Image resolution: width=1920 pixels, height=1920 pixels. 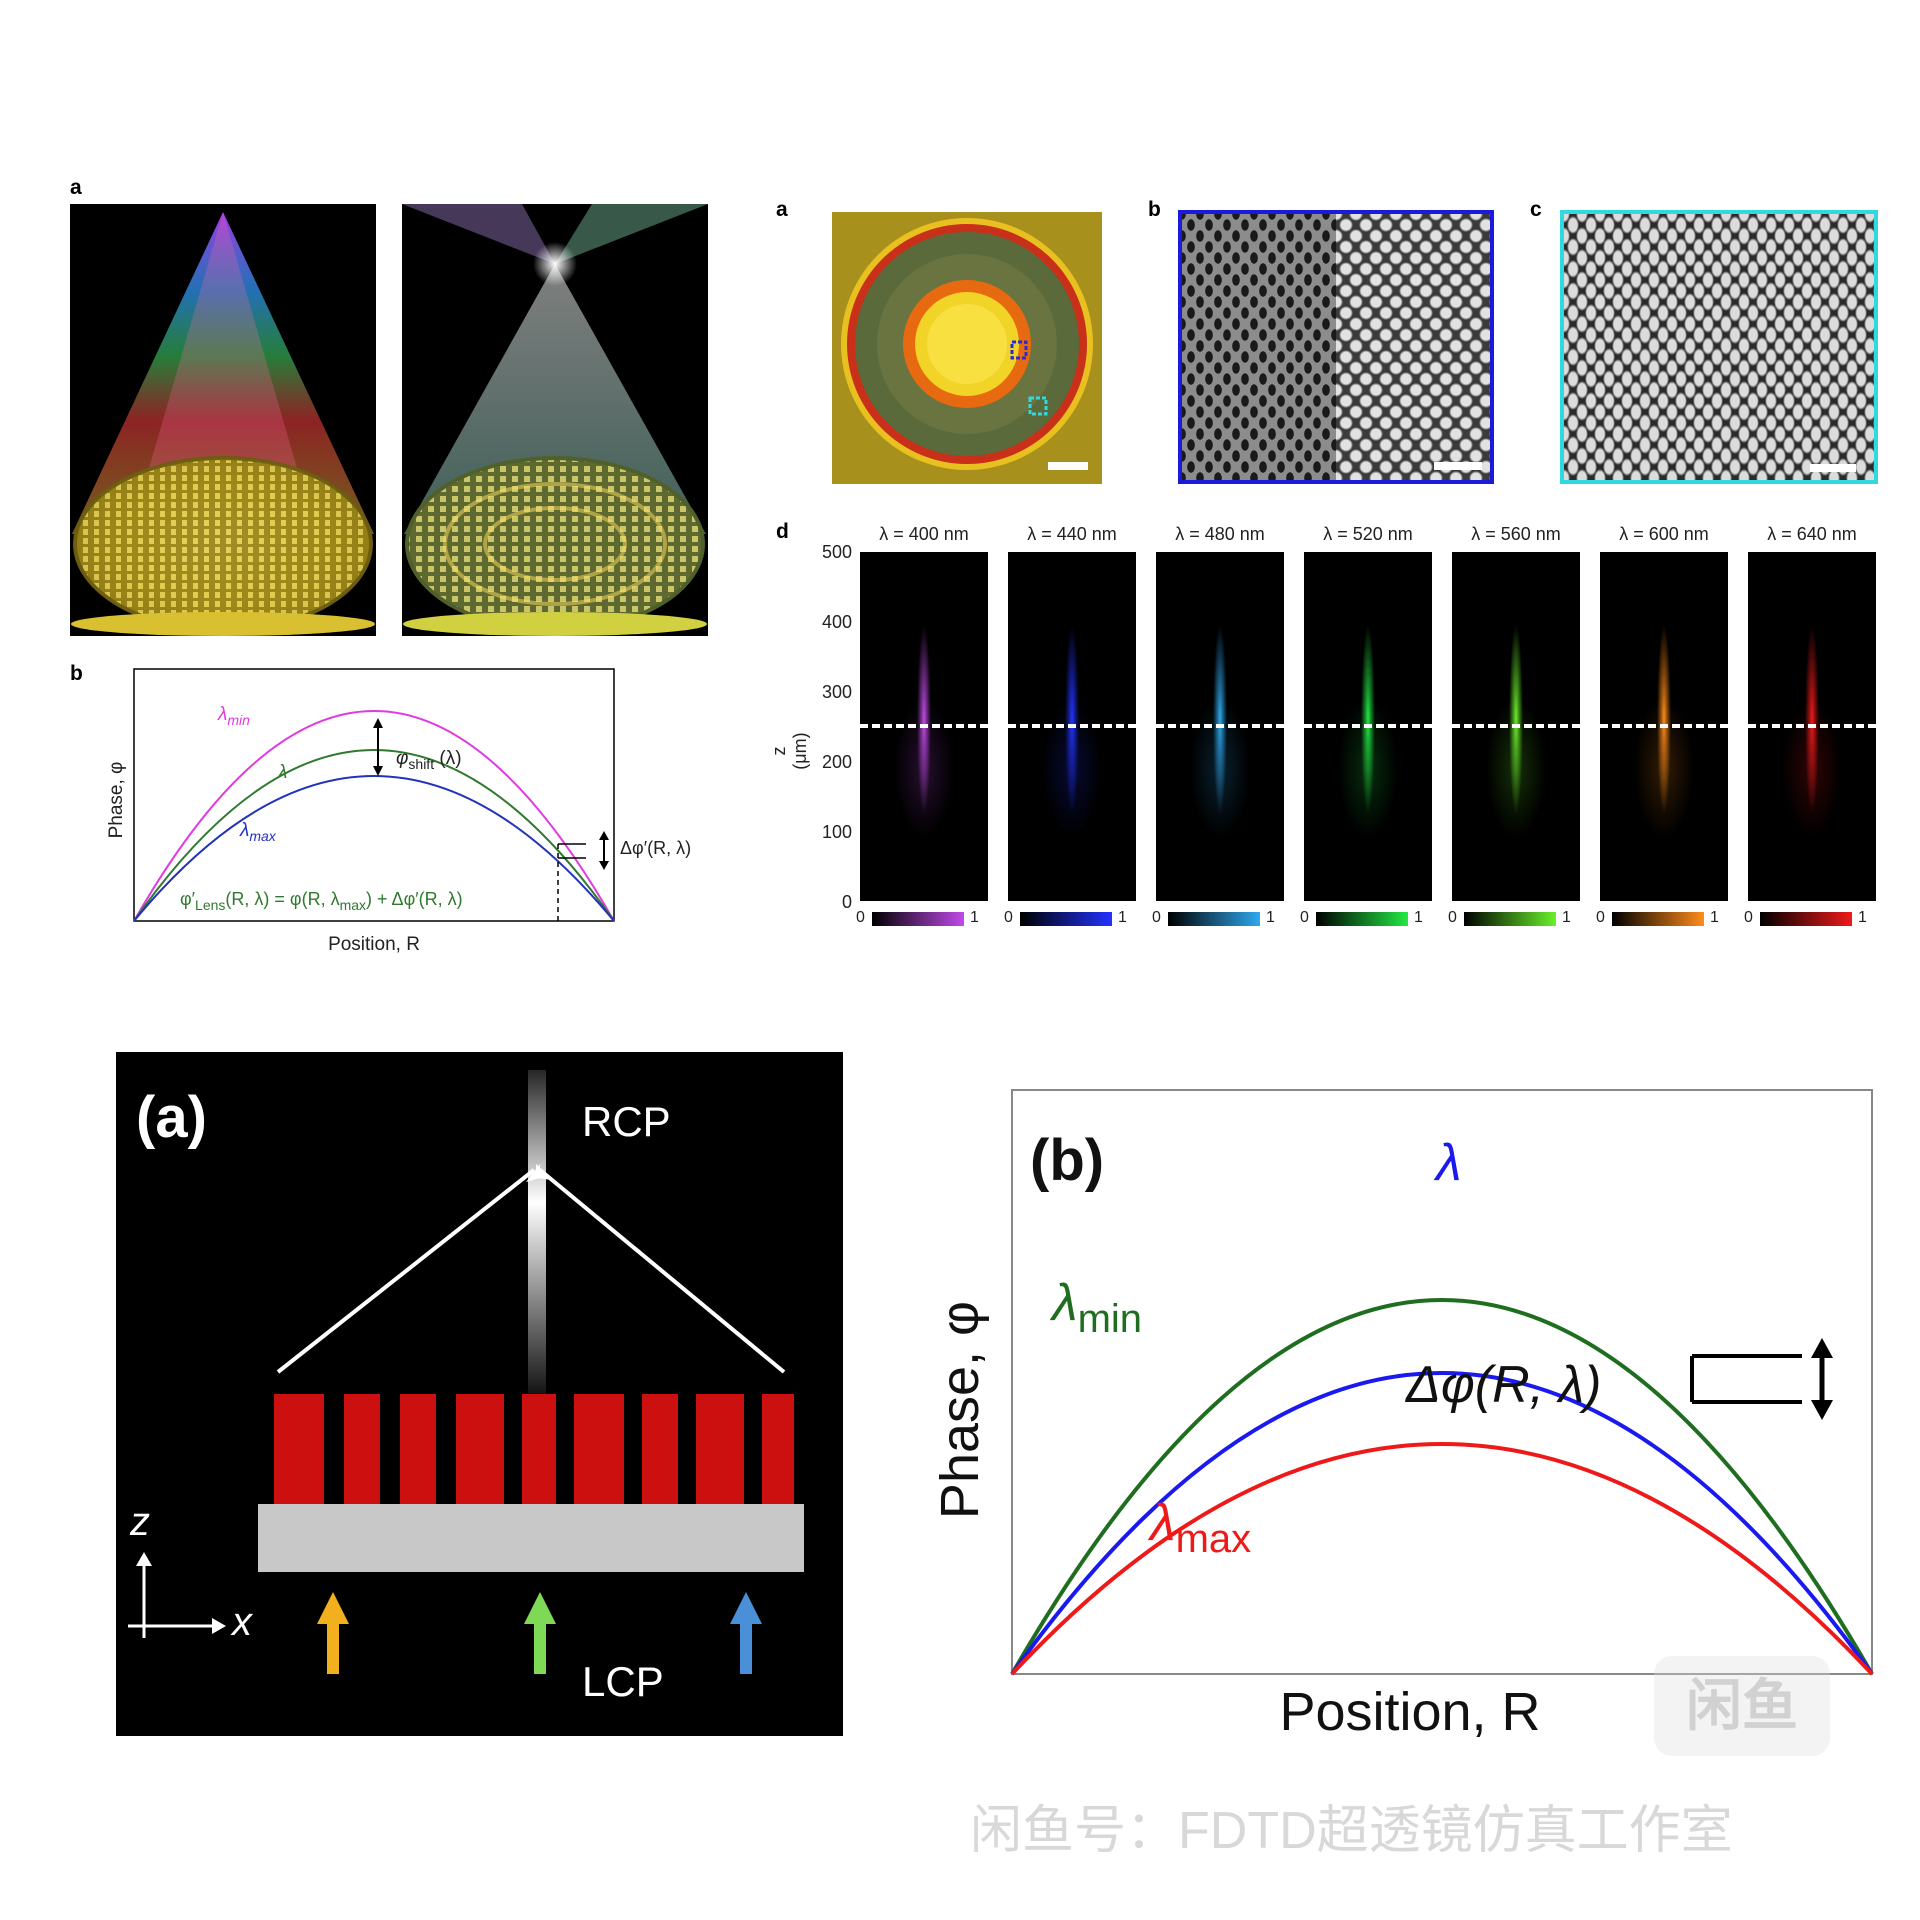 What do you see at coordinates (1351, 1831) in the screenshot?
I see `watermark-text: 闲鱼号：FDTD超透镜仿真工作室` at bounding box center [1351, 1831].